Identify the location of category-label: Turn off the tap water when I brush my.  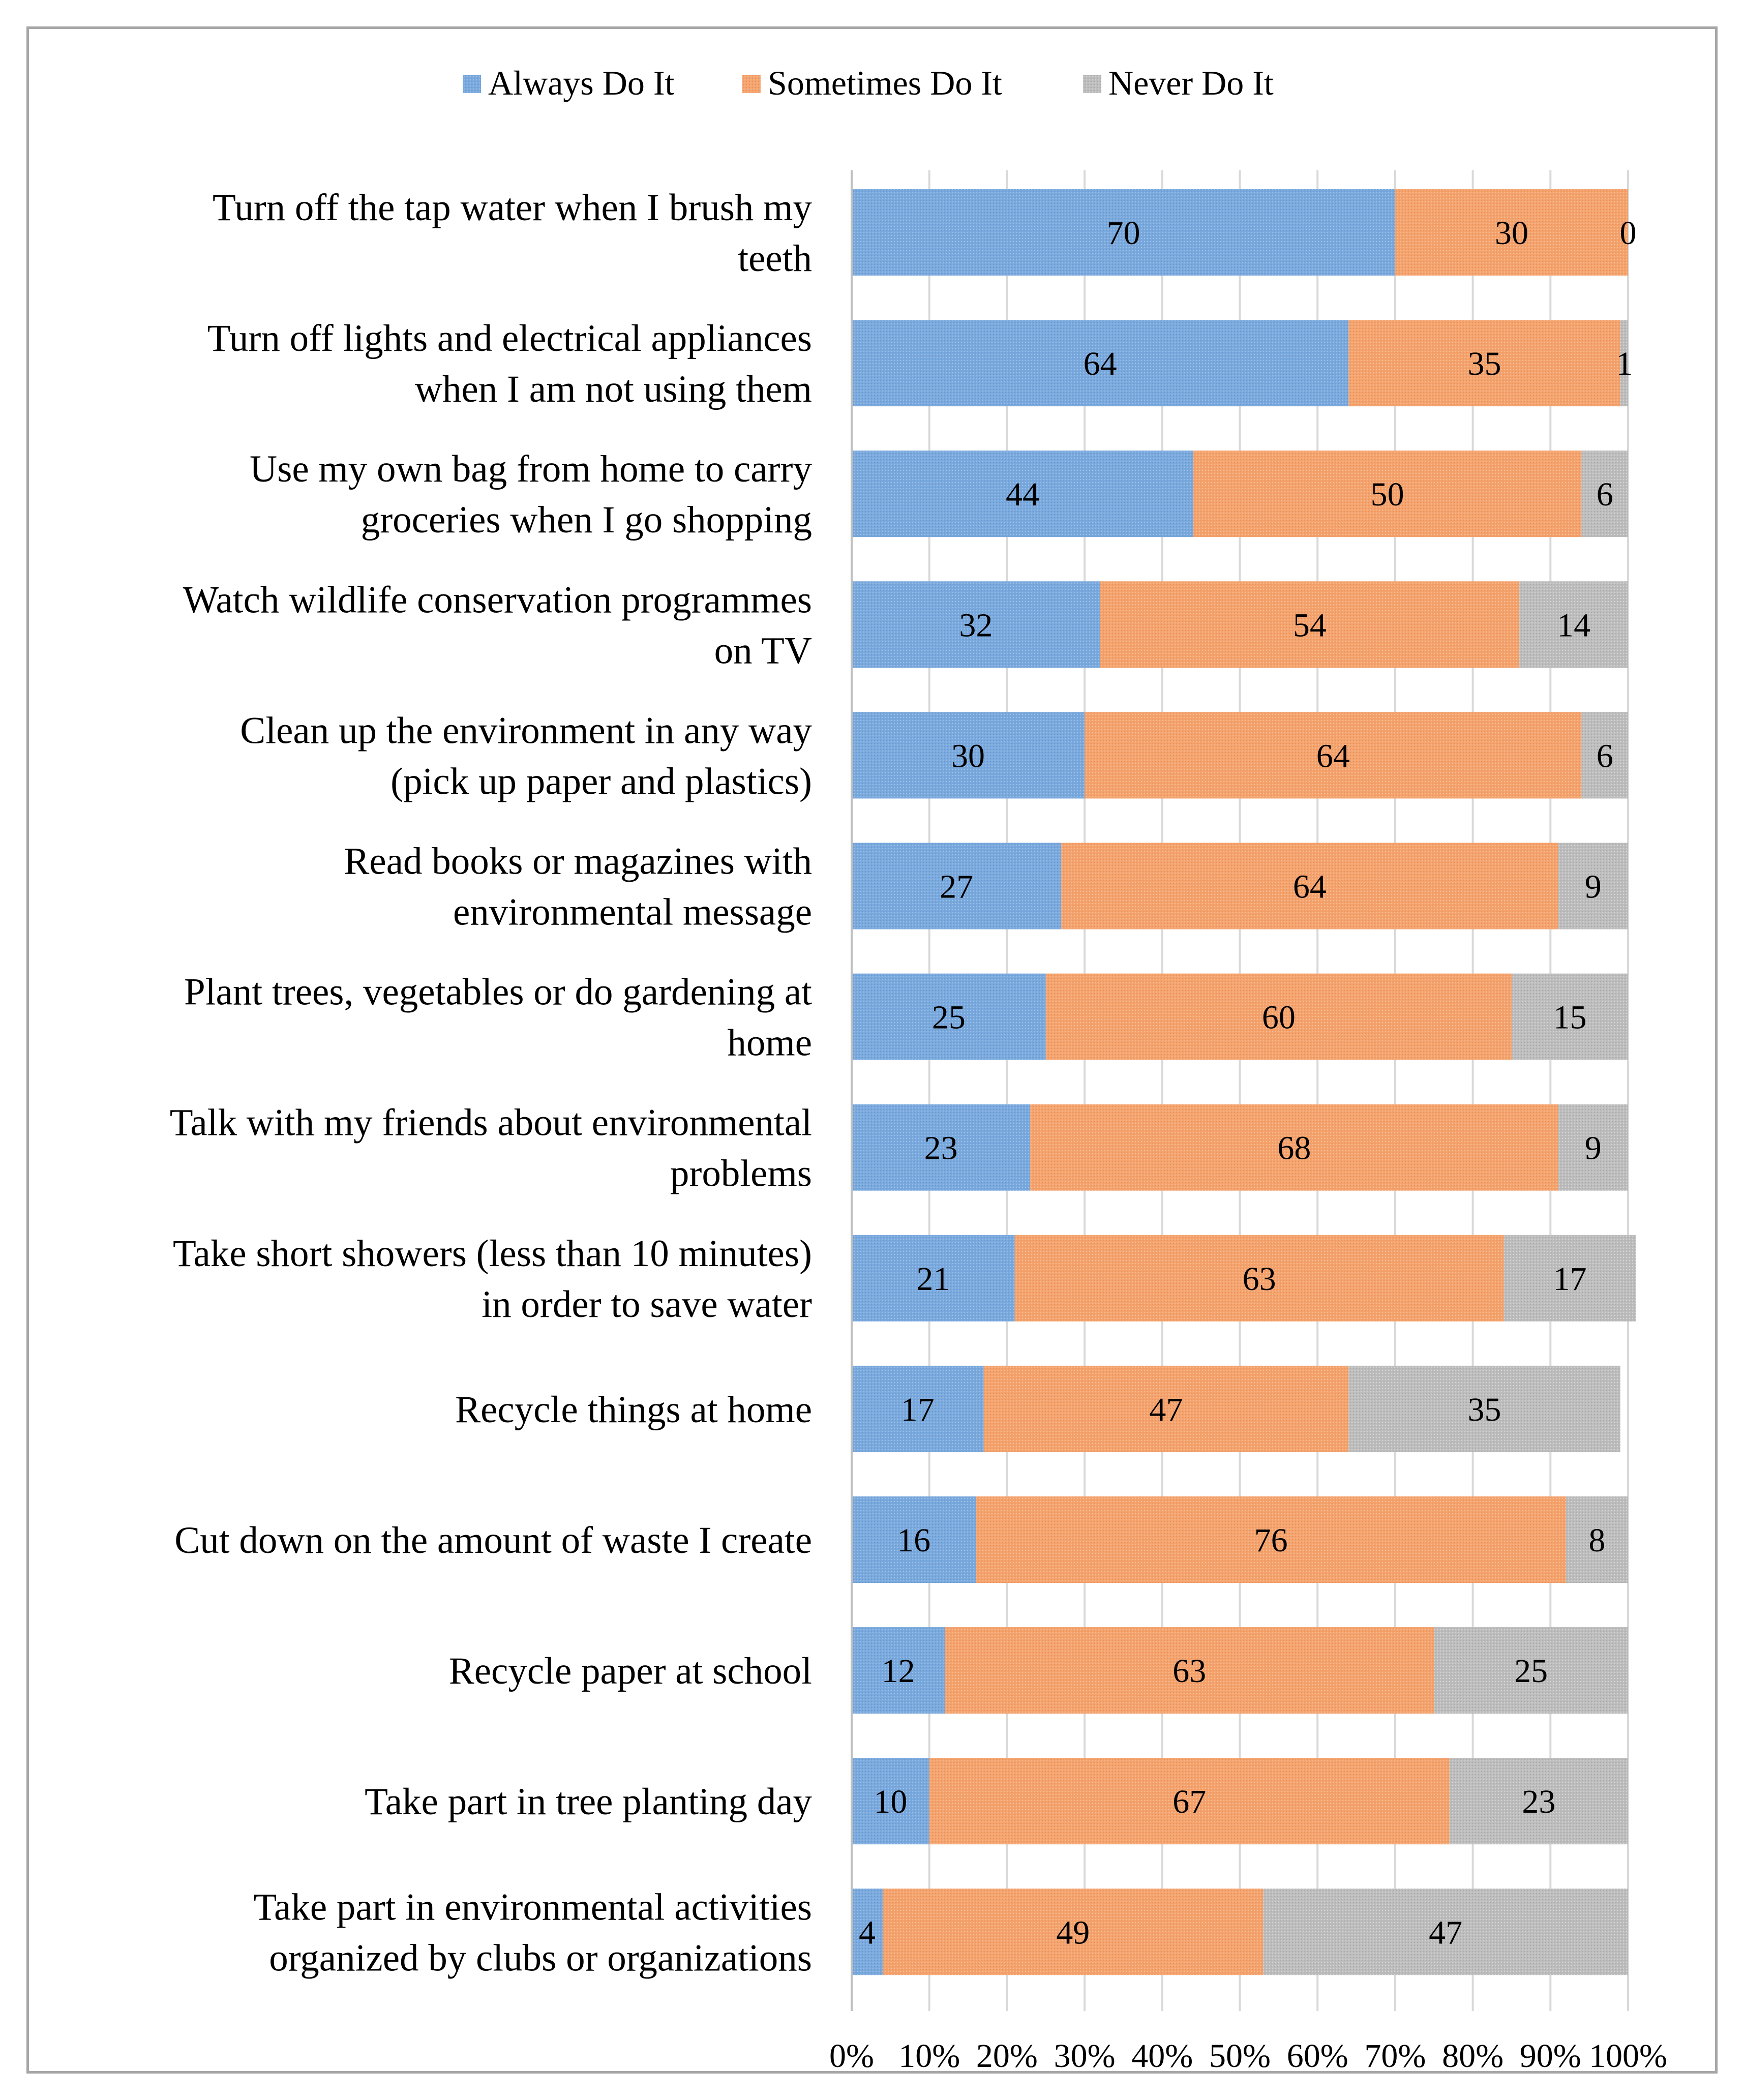
(512, 208).